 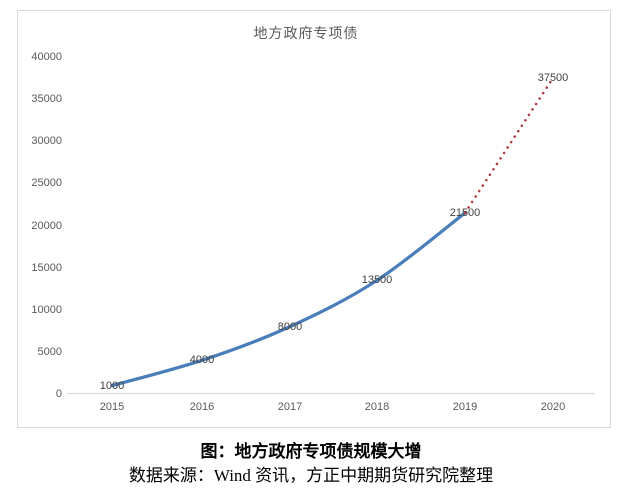 I want to click on y-tick-label: 25000, so click(x=46, y=183).